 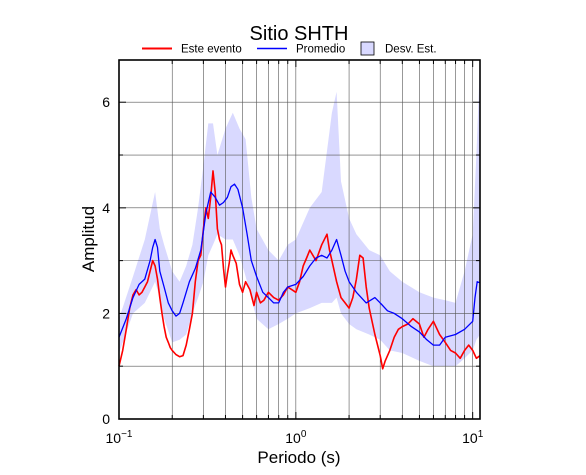 I want to click on y-tick-label: 4, so click(x=106, y=208).